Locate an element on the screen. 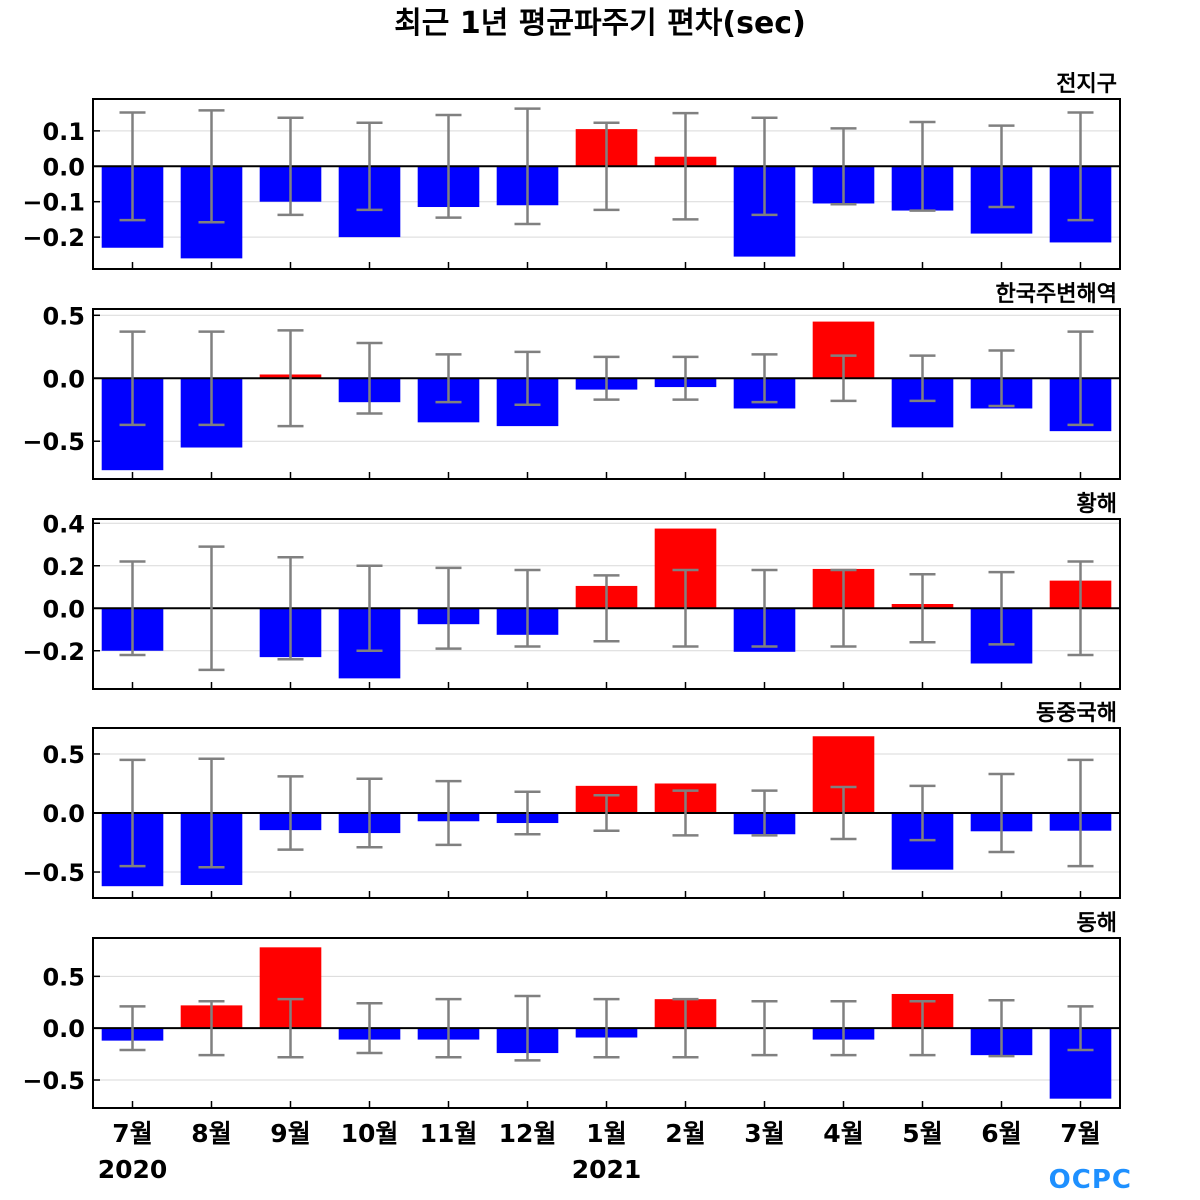  y-tick-label: 0.1 is located at coordinates (63, 132).